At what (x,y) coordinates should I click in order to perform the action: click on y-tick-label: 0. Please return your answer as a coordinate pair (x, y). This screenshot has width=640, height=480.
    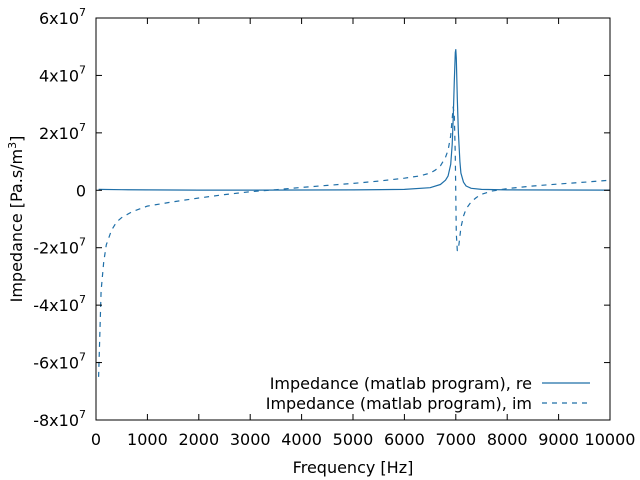
    Looking at the image, I should click on (81, 190).